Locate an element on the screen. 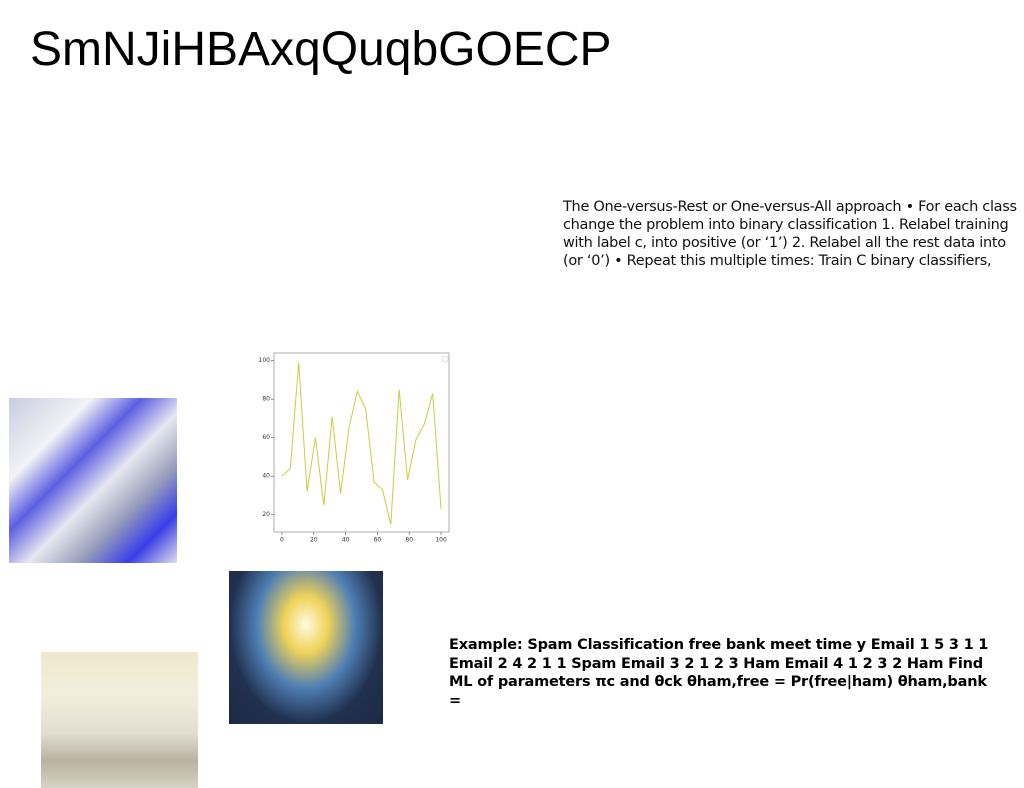  x-tick-label: 0 is located at coordinates (282, 540).